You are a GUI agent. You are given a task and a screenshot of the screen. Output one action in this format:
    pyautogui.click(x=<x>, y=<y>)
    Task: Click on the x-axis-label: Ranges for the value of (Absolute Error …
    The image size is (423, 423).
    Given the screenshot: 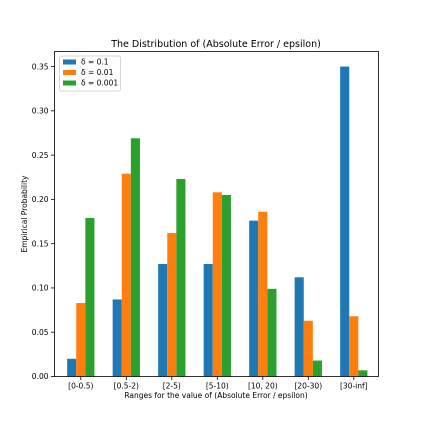 What is the action you would take?
    pyautogui.click(x=215, y=395)
    